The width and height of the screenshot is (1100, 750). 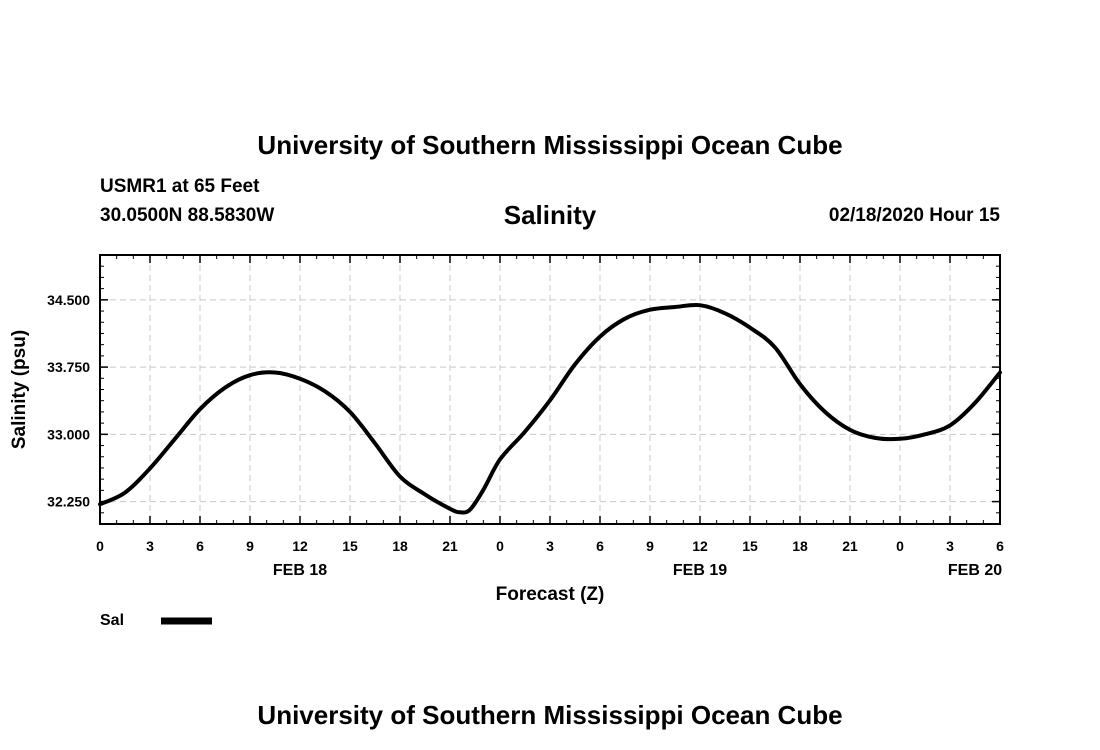 I want to click on station-coordinates: 30.0500N 88.5830W, so click(x=187, y=215).